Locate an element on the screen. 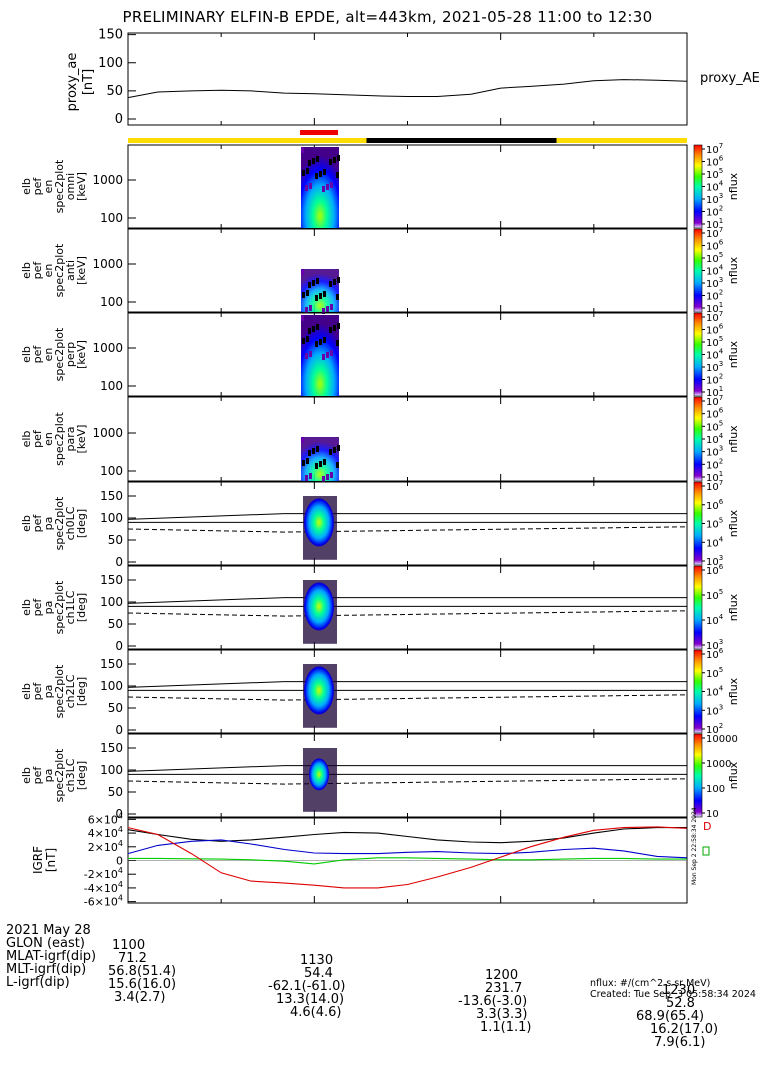  colorbar-tick-label: 100 is located at coordinates (715, 789).